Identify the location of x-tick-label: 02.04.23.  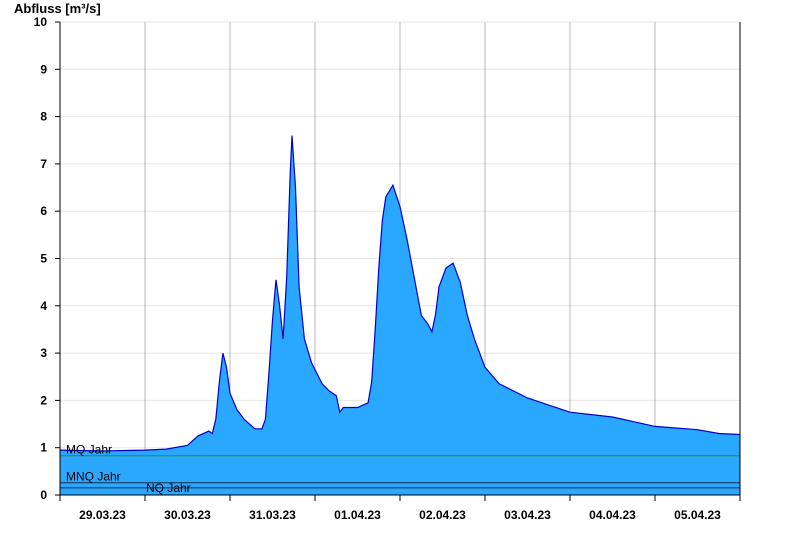
(442, 515).